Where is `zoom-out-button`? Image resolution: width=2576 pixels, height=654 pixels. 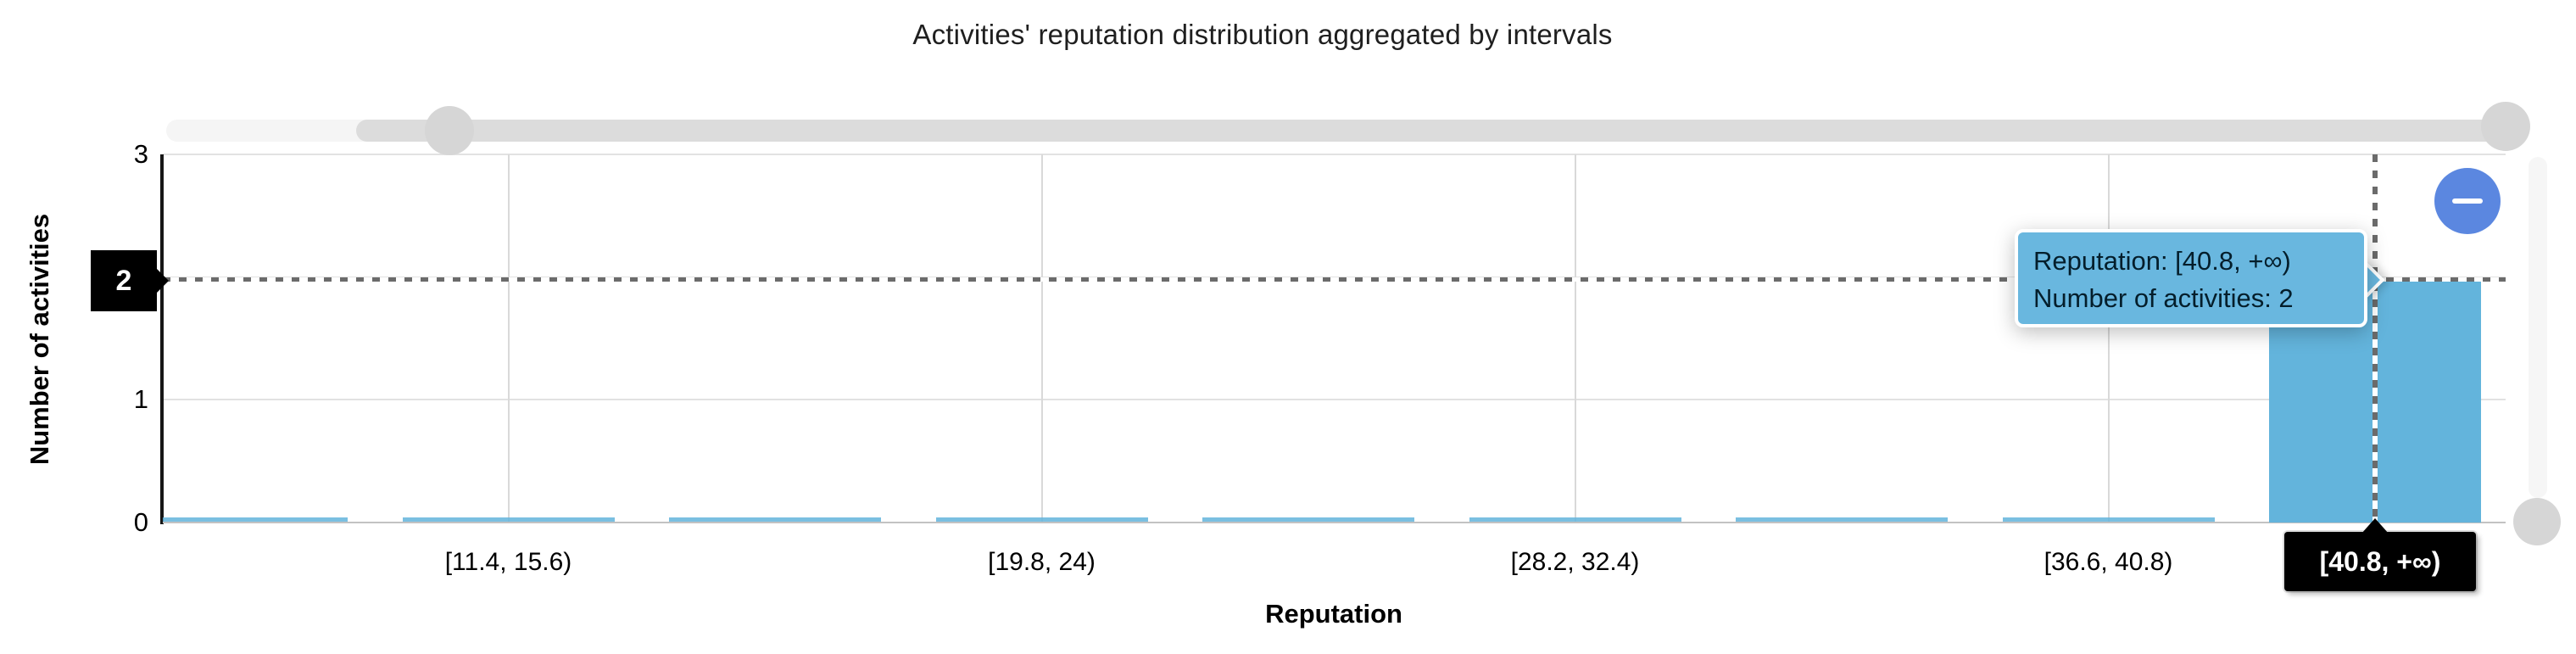 zoom-out-button is located at coordinates (2467, 201).